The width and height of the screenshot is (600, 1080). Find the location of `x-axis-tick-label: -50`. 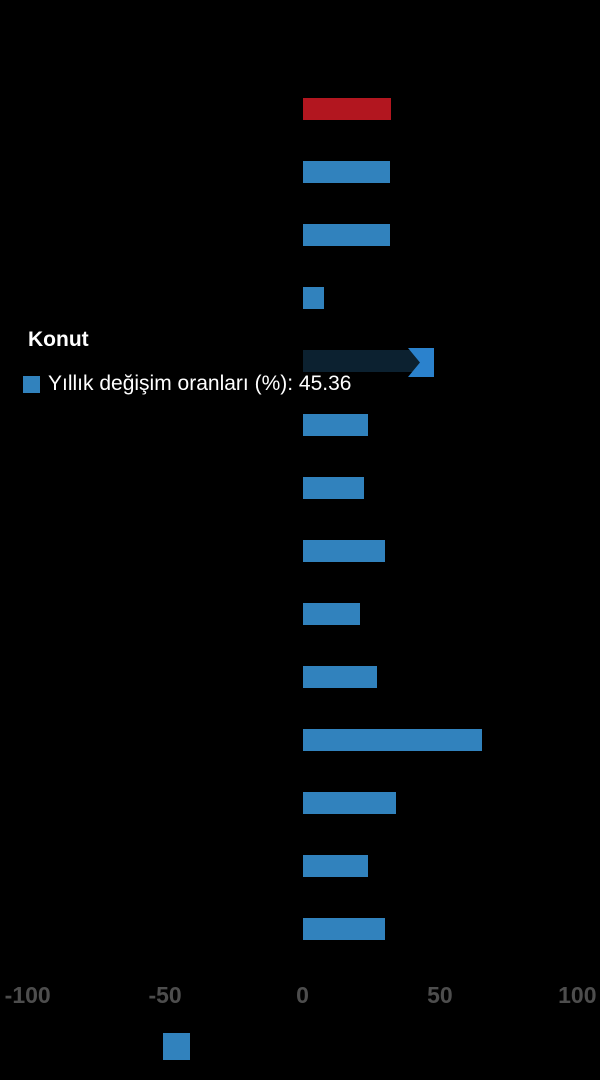

x-axis-tick-label: -50 is located at coordinates (165, 995).